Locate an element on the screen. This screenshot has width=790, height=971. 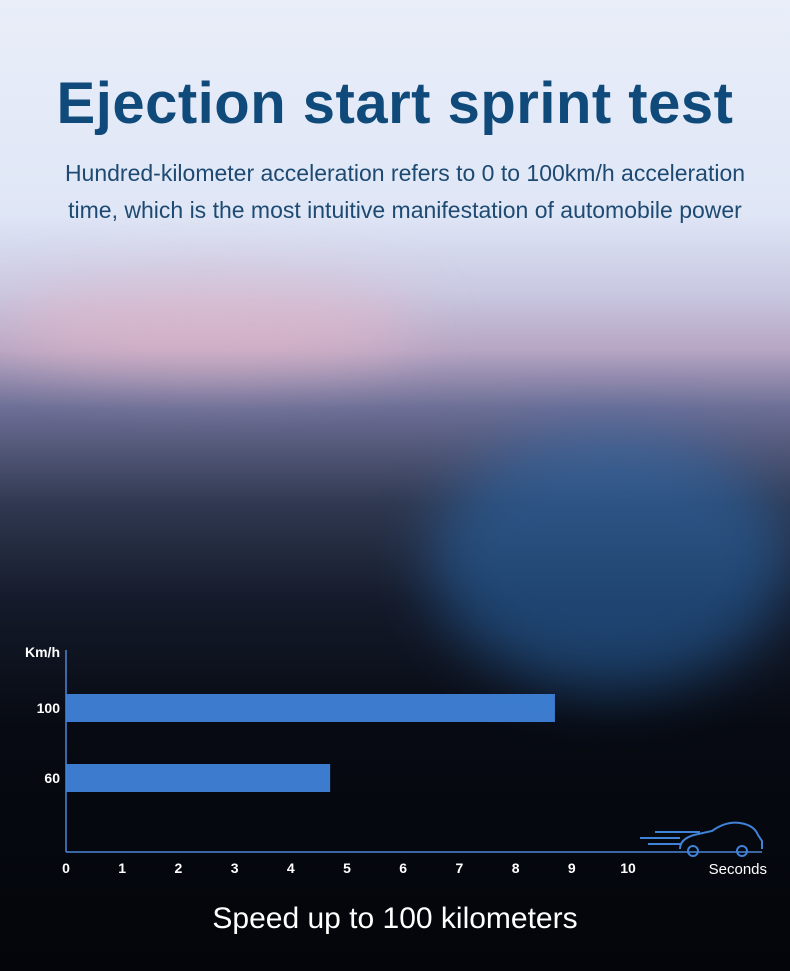
x-tick-label: 5 is located at coordinates (347, 868).